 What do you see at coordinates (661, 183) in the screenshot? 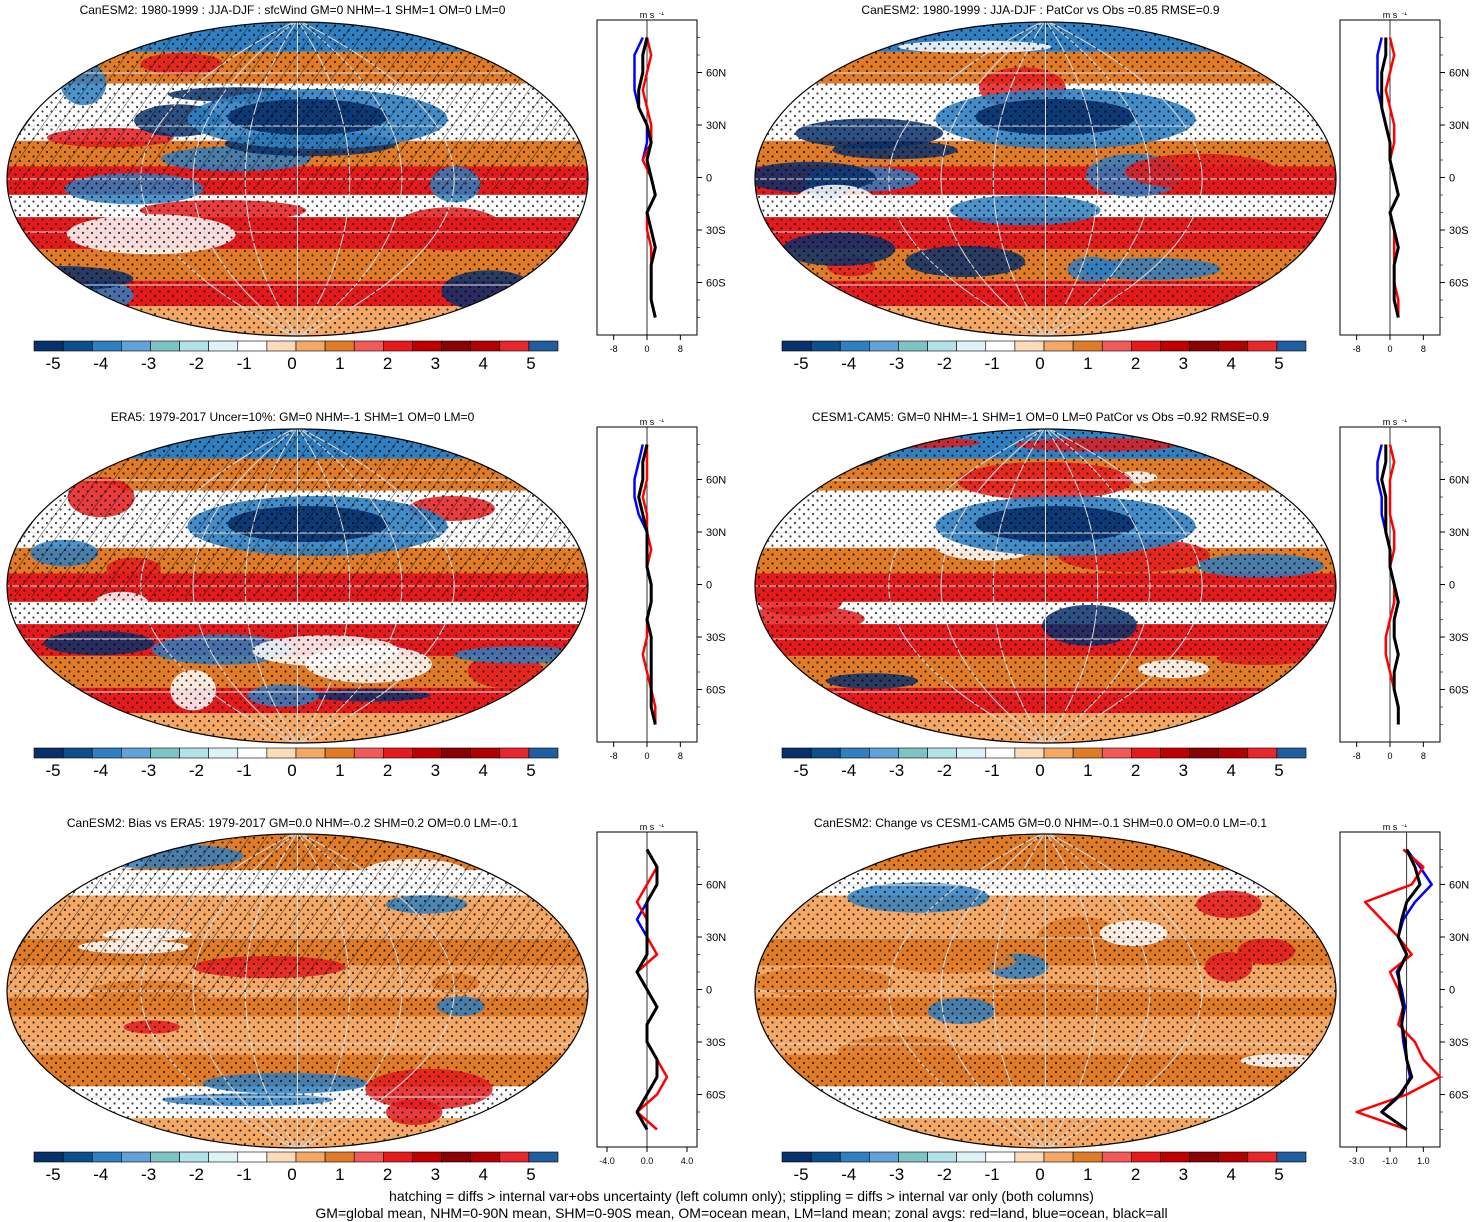
I see `zonal-average-plot: m s -1 60N 30N 0 30S 60S -8 0 8` at bounding box center [661, 183].